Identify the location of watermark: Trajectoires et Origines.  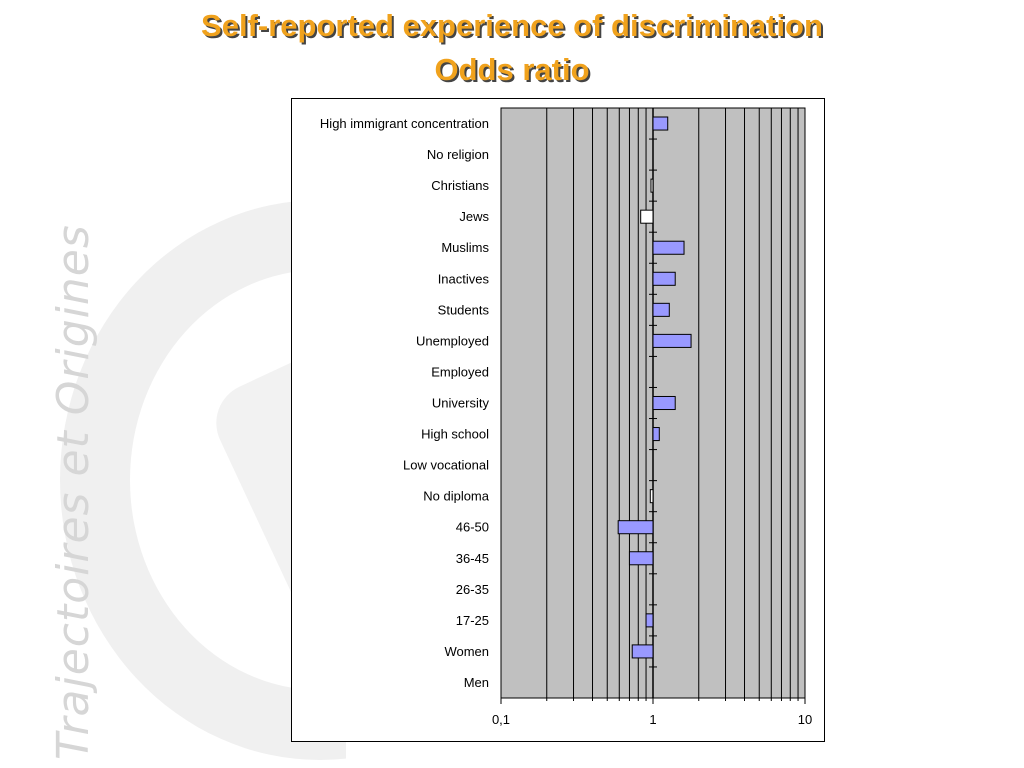
(49, 384).